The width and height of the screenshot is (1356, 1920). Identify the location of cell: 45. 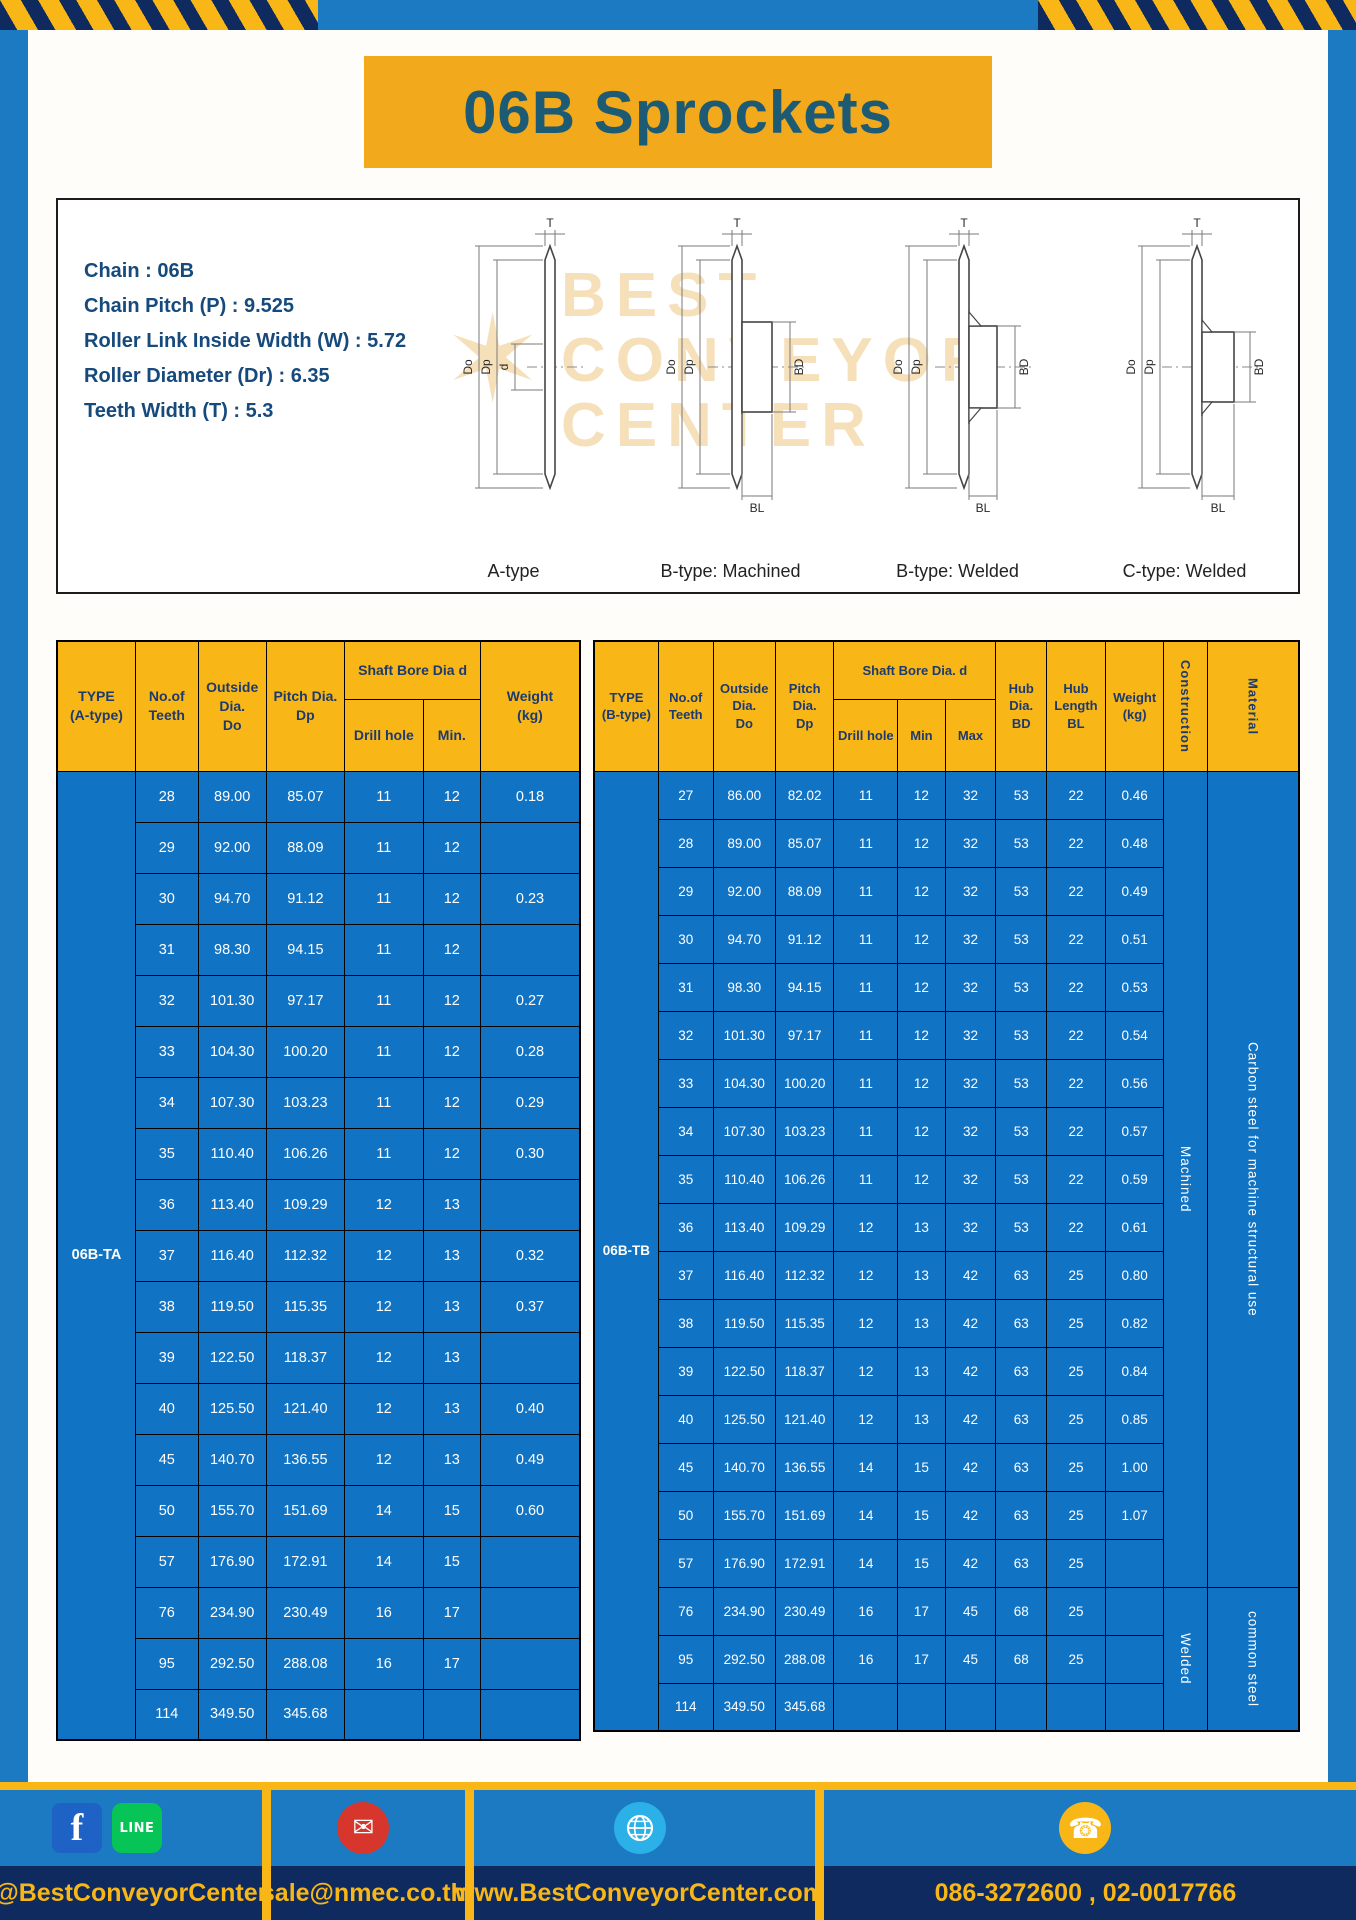
(685, 1467).